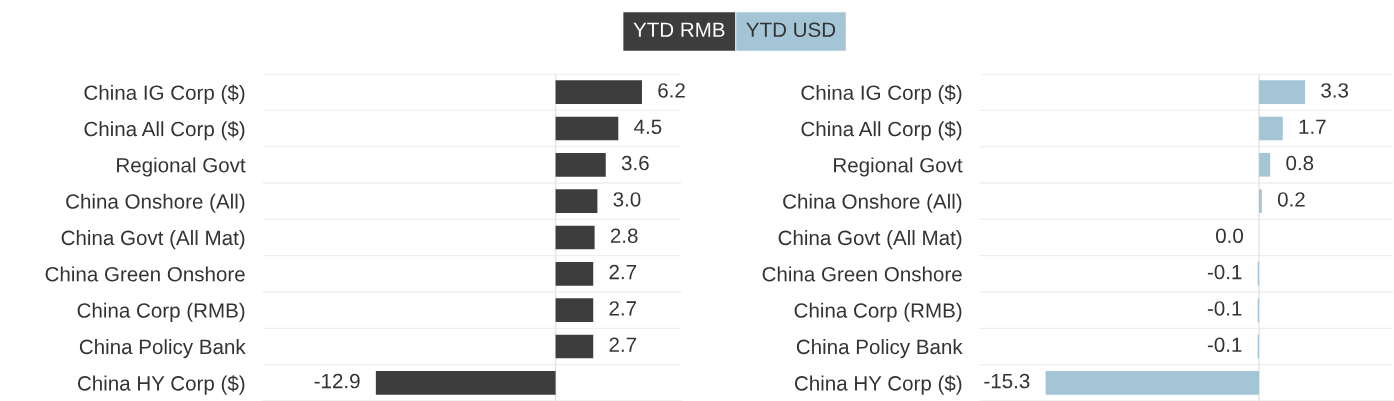 This screenshot has width=1394, height=401. What do you see at coordinates (671, 90) in the screenshot?
I see `data-label: 6.2` at bounding box center [671, 90].